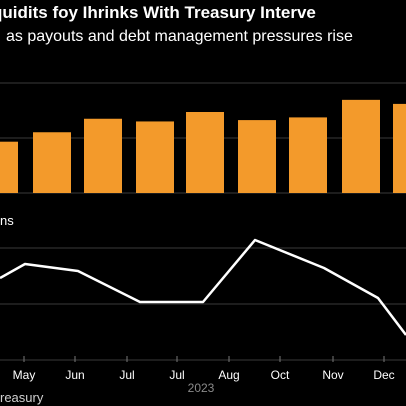  I want to click on bar-partial-left, so click(9, 167).